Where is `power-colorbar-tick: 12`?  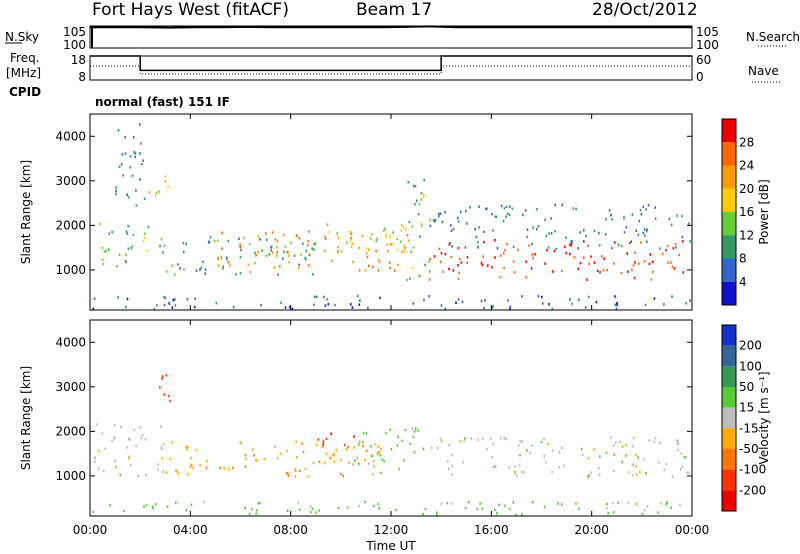
power-colorbar-tick: 12 is located at coordinates (746, 235).